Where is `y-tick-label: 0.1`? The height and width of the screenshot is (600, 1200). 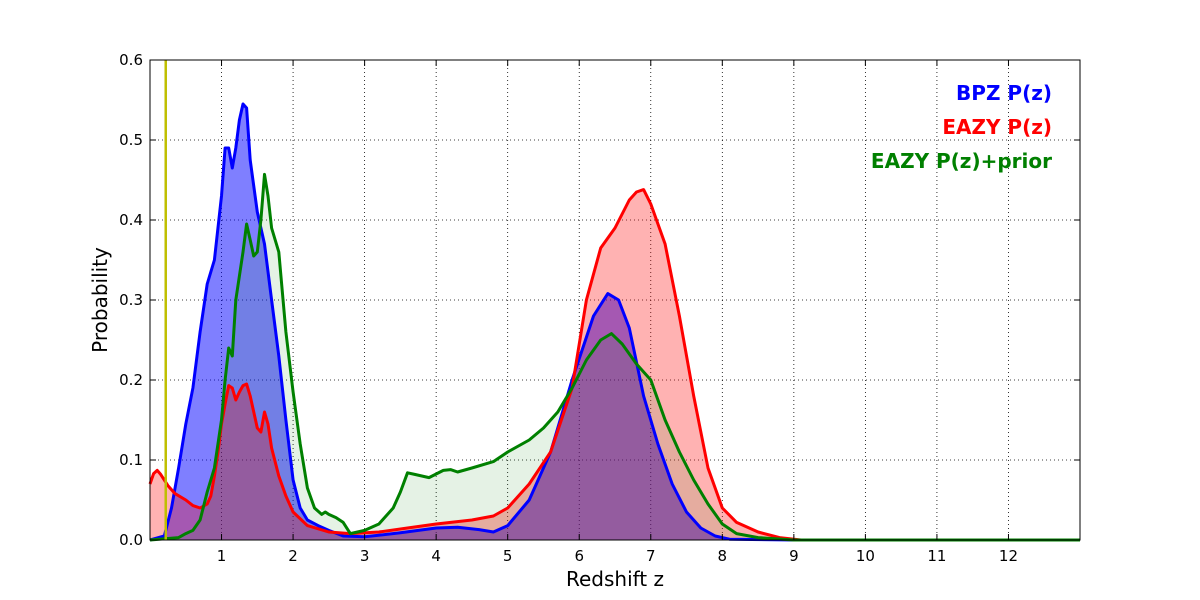
y-tick-label: 0.1 is located at coordinates (131, 460).